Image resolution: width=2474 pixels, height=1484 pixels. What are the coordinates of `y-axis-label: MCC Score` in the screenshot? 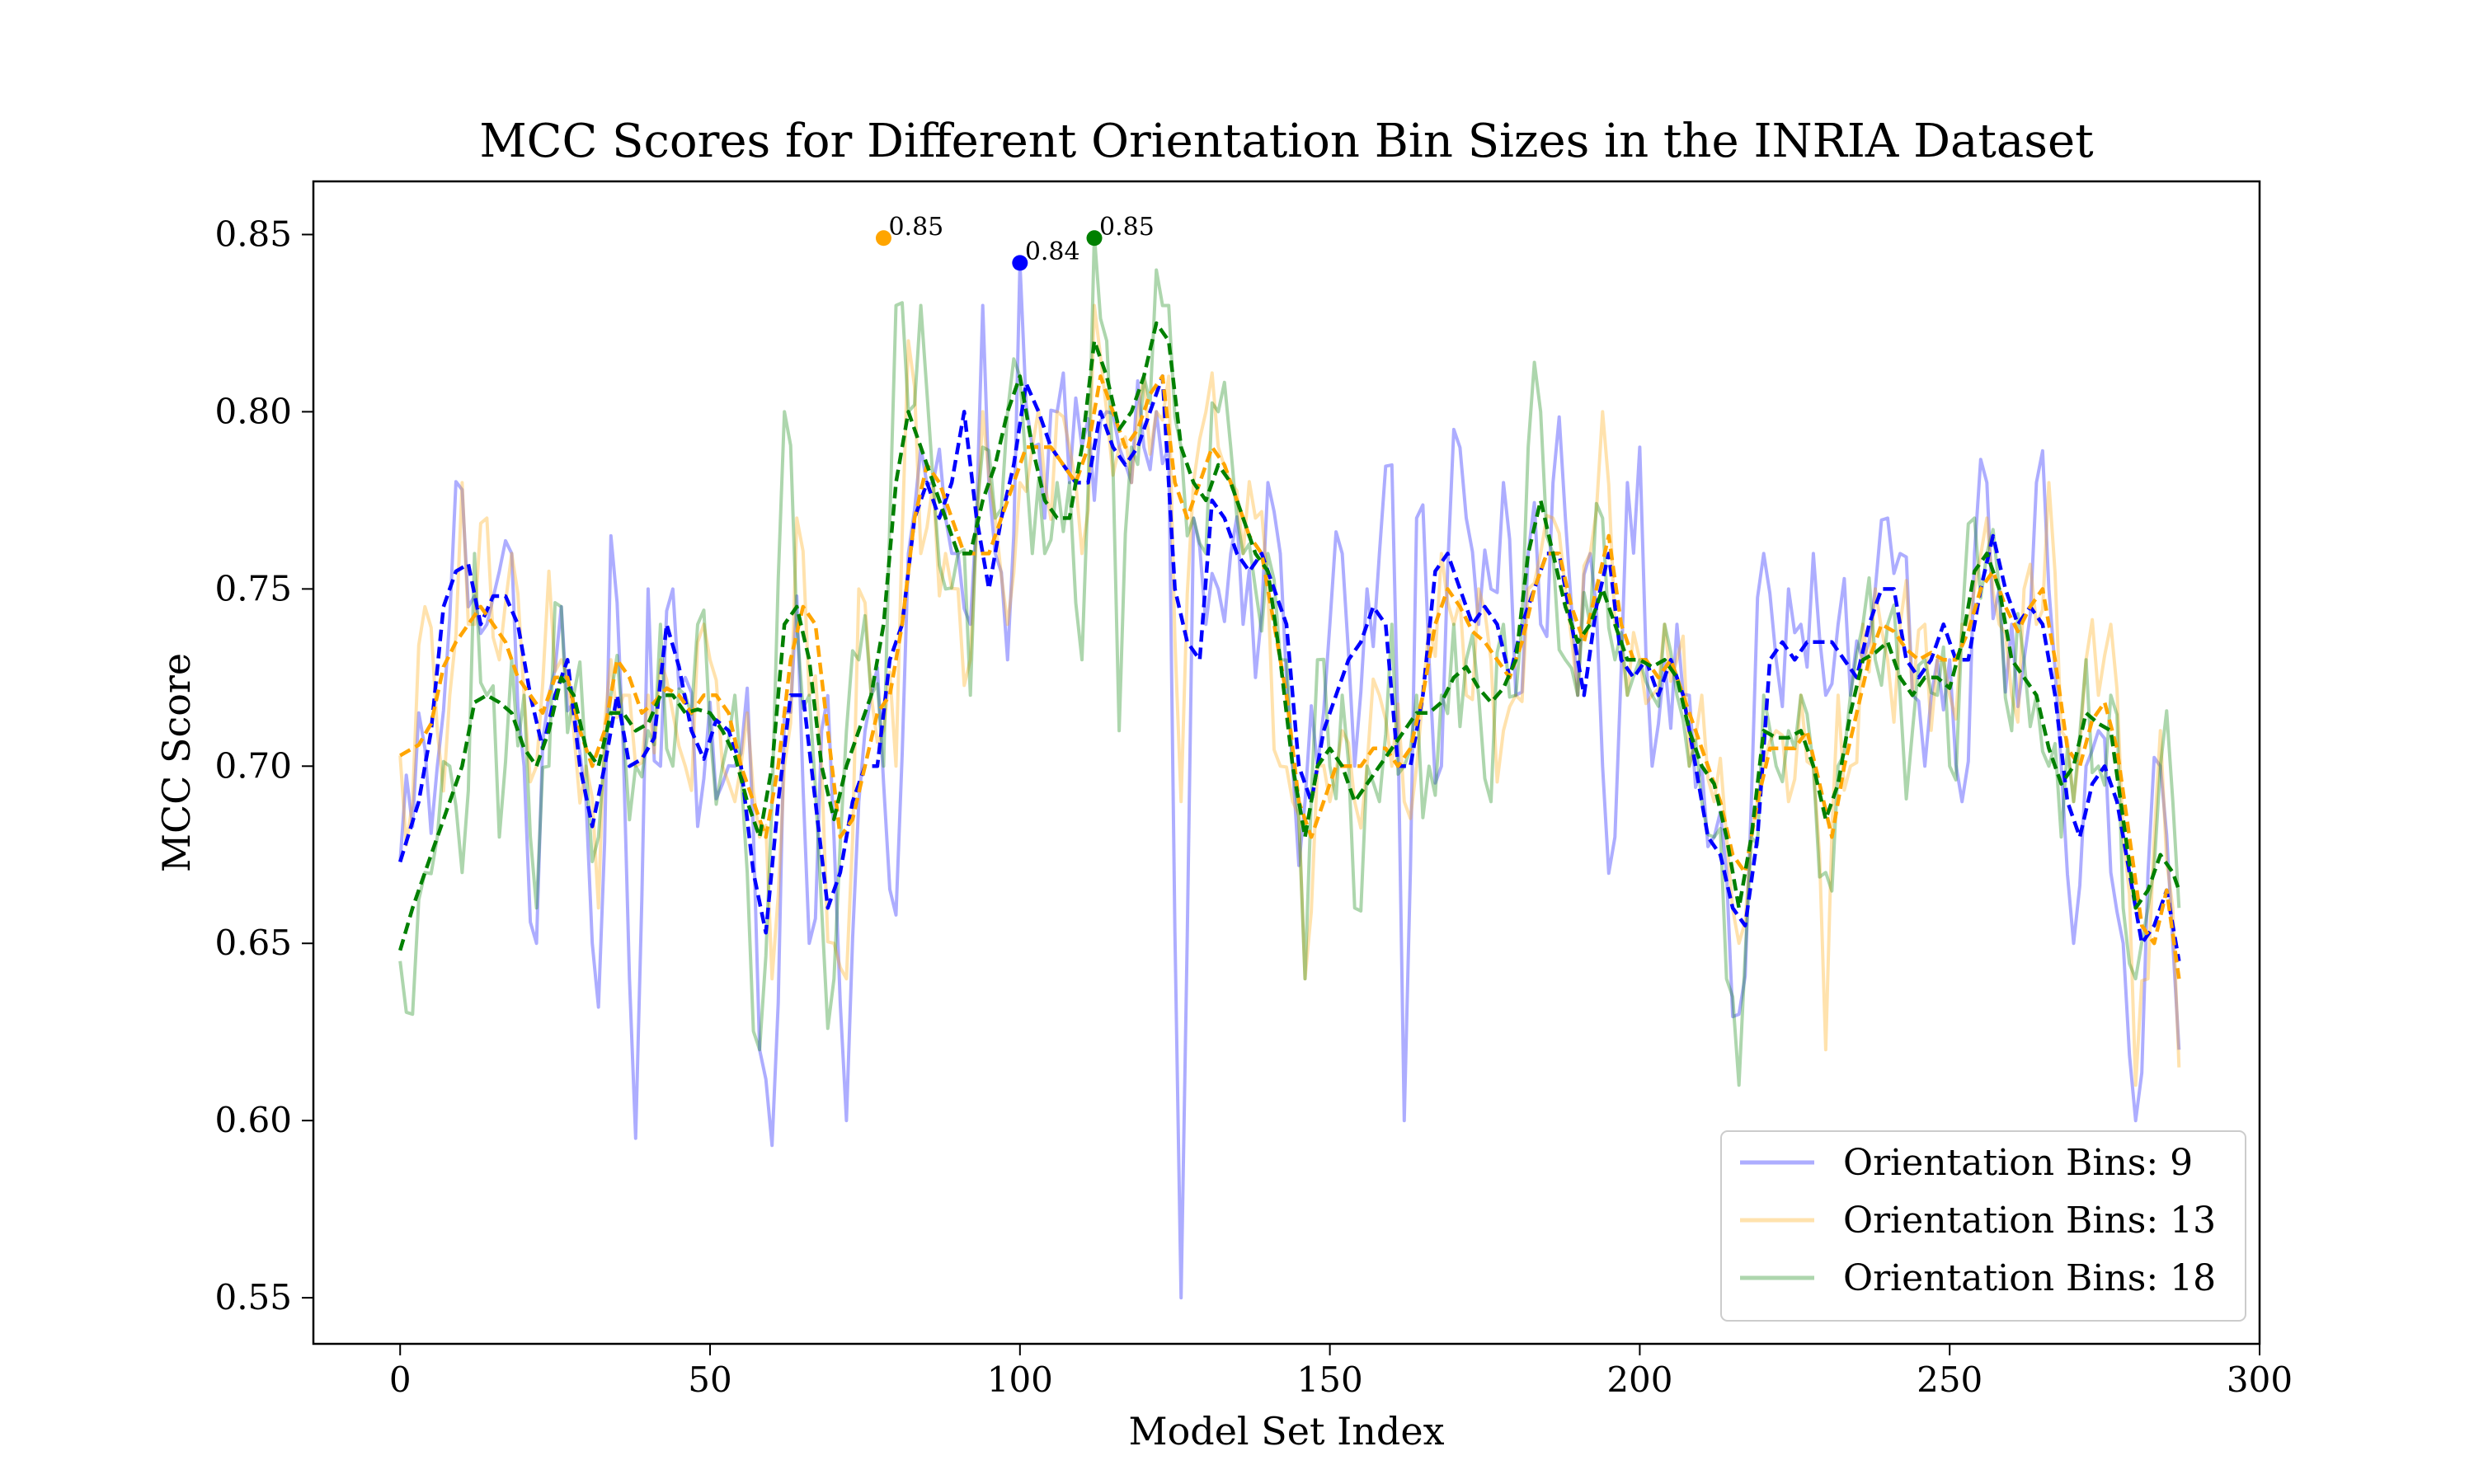 It's located at (176, 762).